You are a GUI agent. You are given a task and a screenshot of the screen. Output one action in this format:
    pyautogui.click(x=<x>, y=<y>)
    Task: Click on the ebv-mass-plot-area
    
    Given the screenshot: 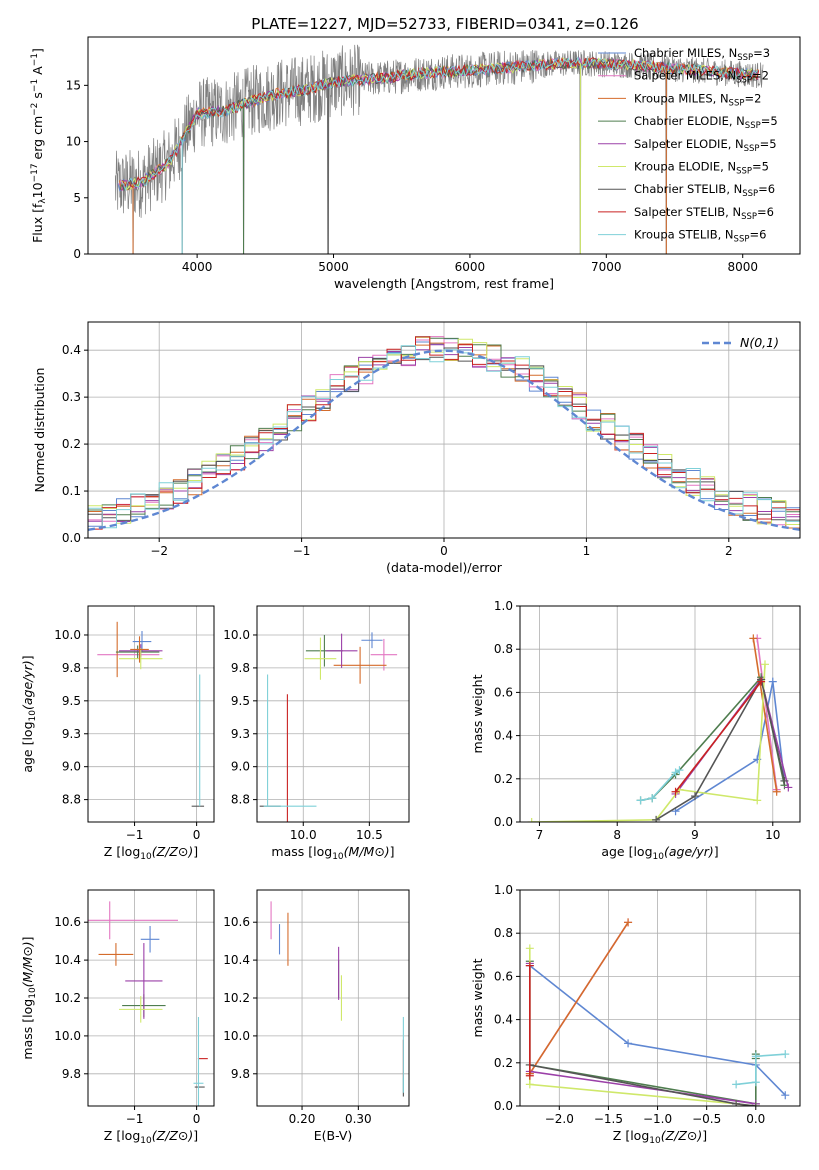 What is the action you would take?
    pyautogui.click(x=333, y=998)
    